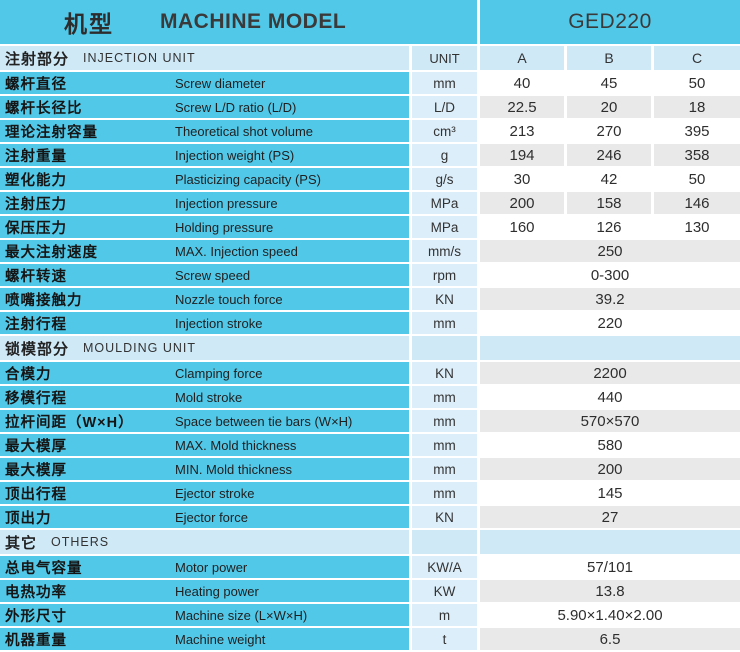  What do you see at coordinates (204, 58) in the screenshot?
I see `section-title: 注射部分 INJECTION UNIT` at bounding box center [204, 58].